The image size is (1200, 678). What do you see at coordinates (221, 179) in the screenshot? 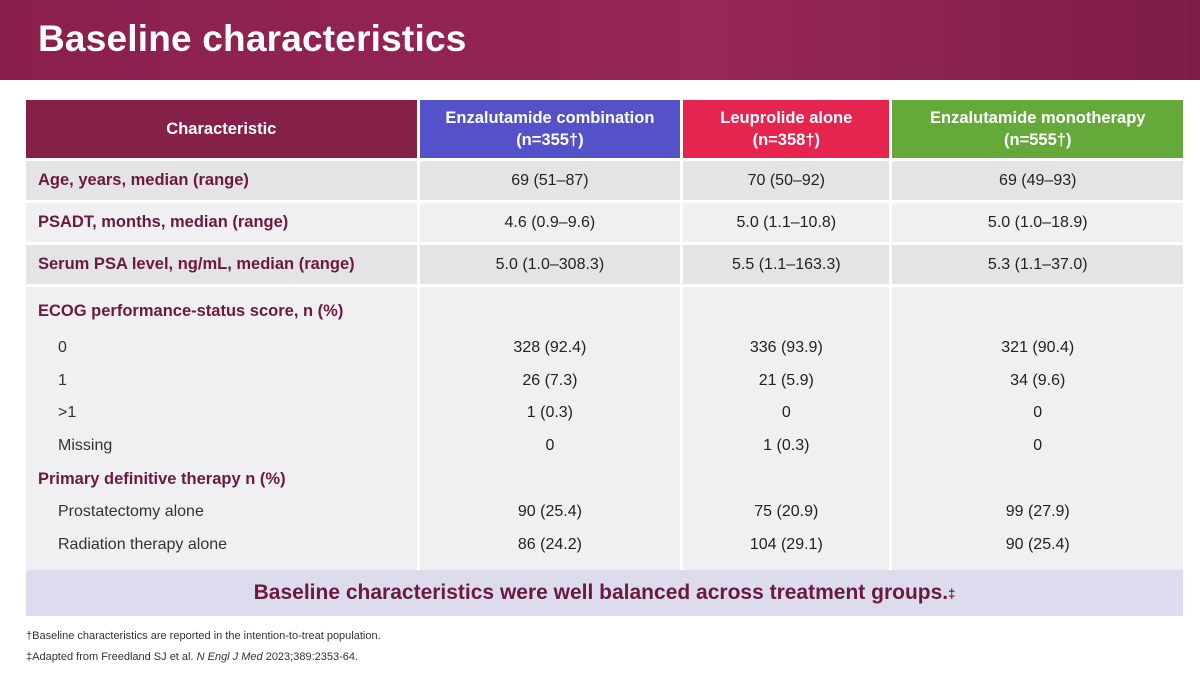
I see `row-label: Age, years, median (range)` at bounding box center [221, 179].